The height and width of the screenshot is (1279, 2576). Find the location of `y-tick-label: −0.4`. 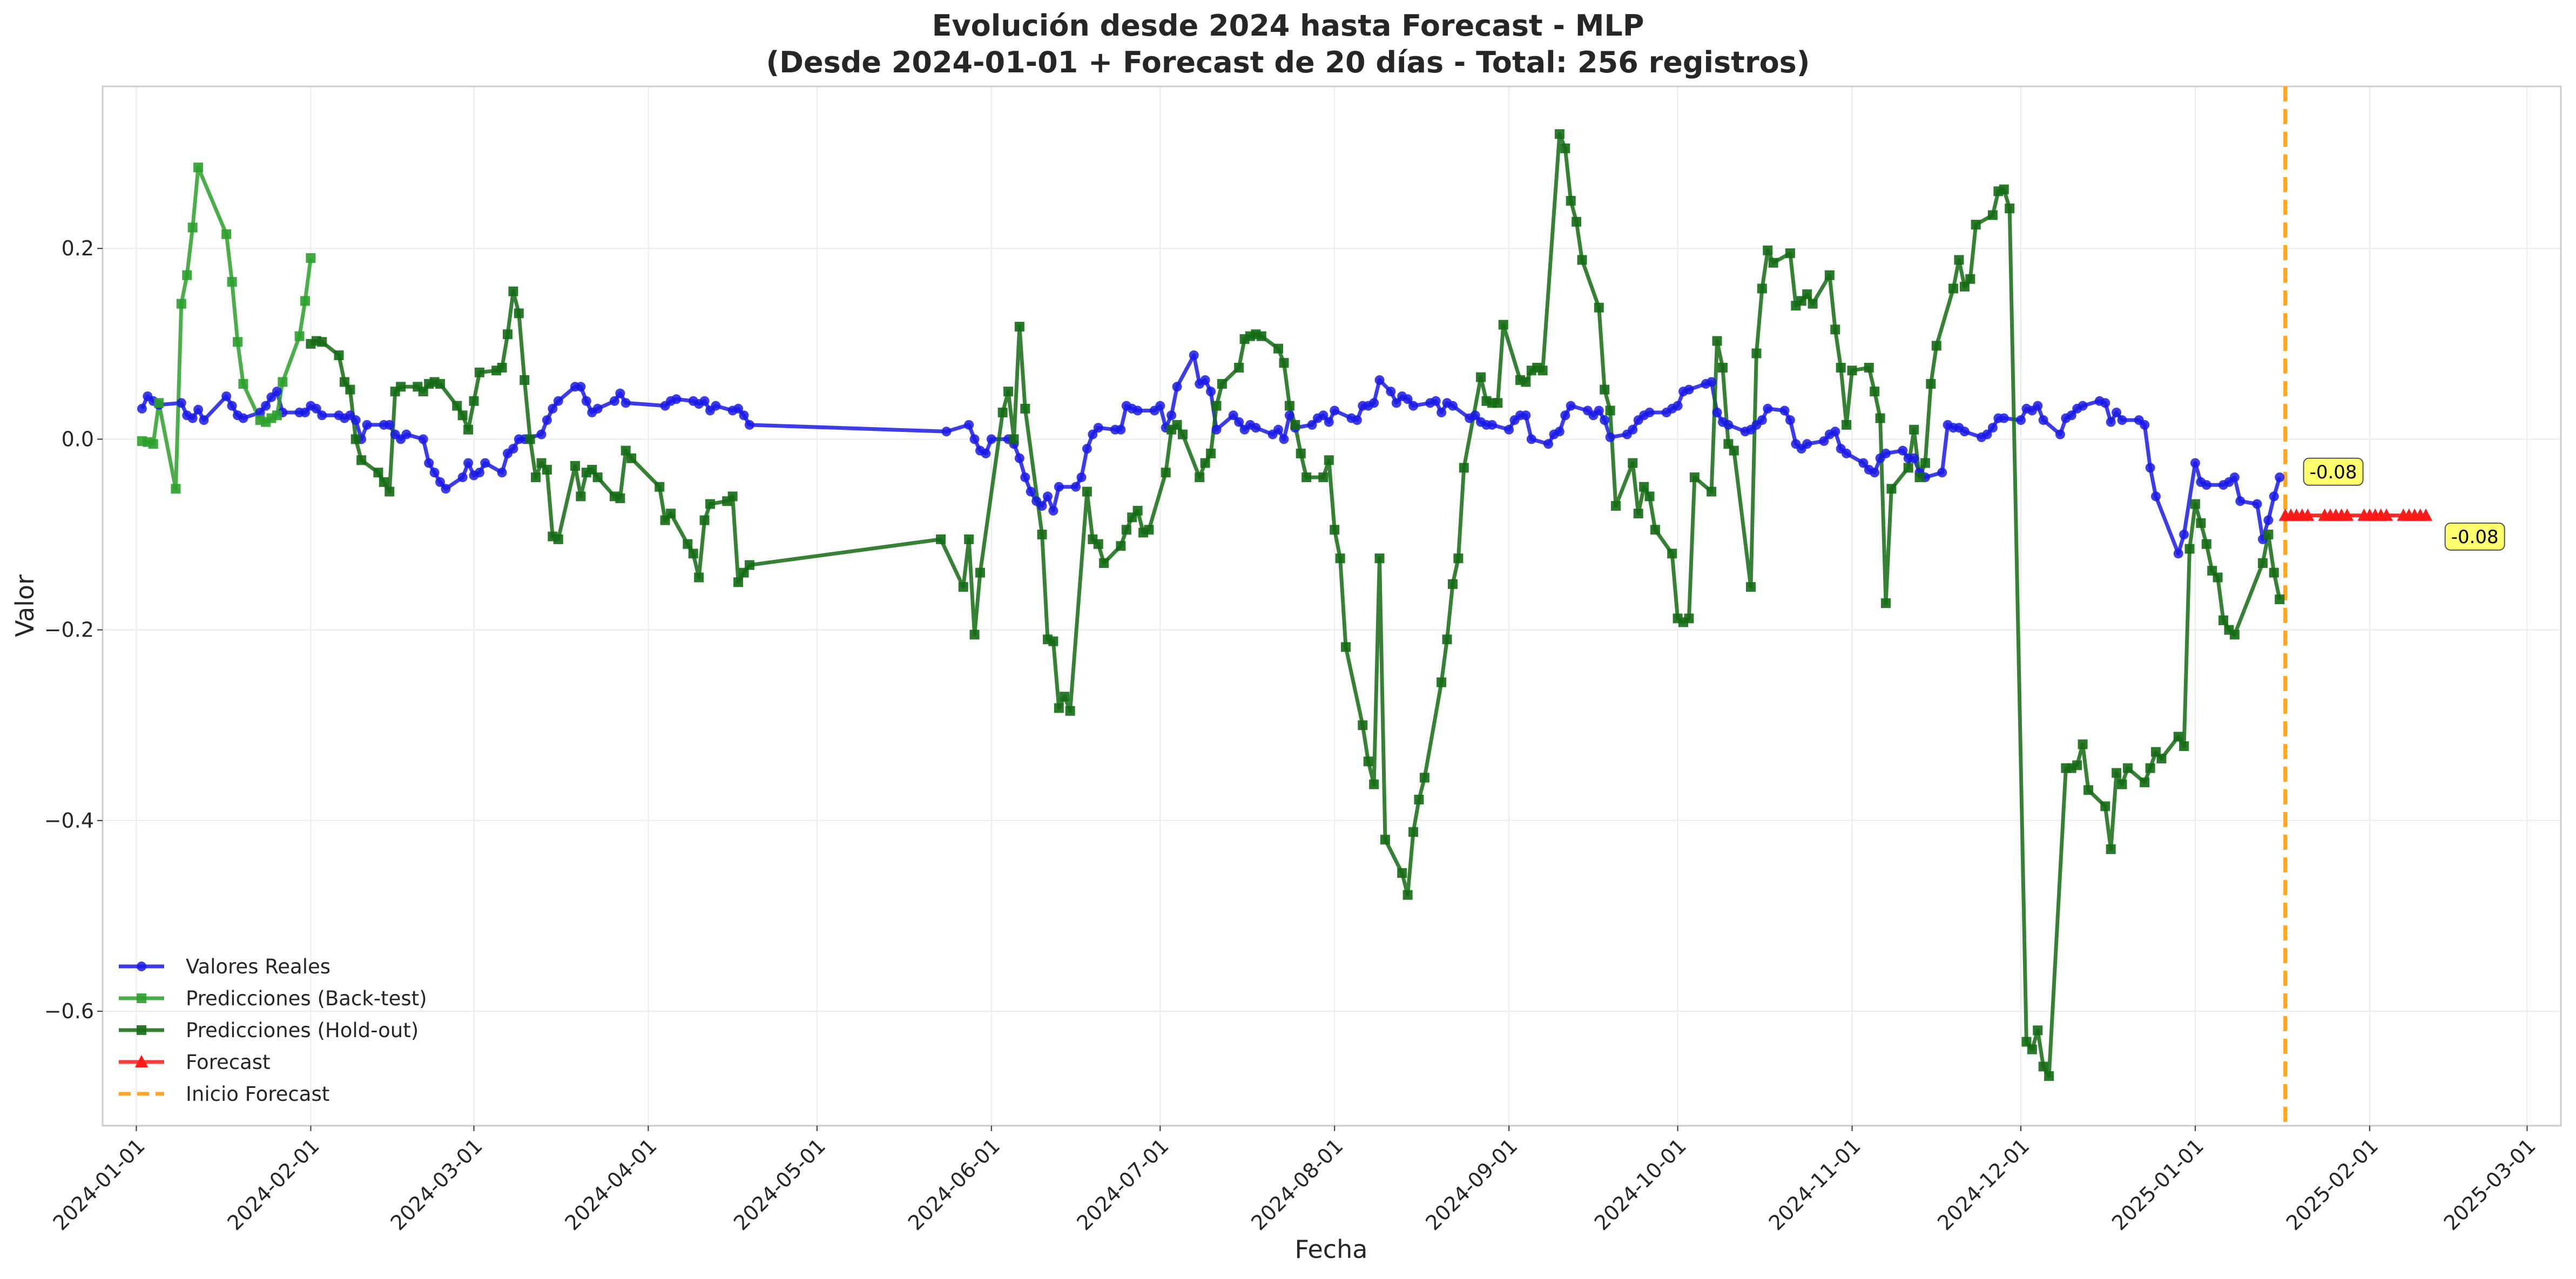

y-tick-label: −0.4 is located at coordinates (69, 821).